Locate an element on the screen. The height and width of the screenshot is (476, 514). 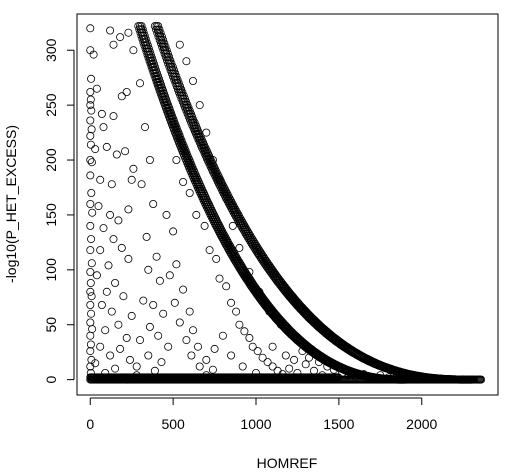
y-tick-label: 150 is located at coordinates (51, 215).